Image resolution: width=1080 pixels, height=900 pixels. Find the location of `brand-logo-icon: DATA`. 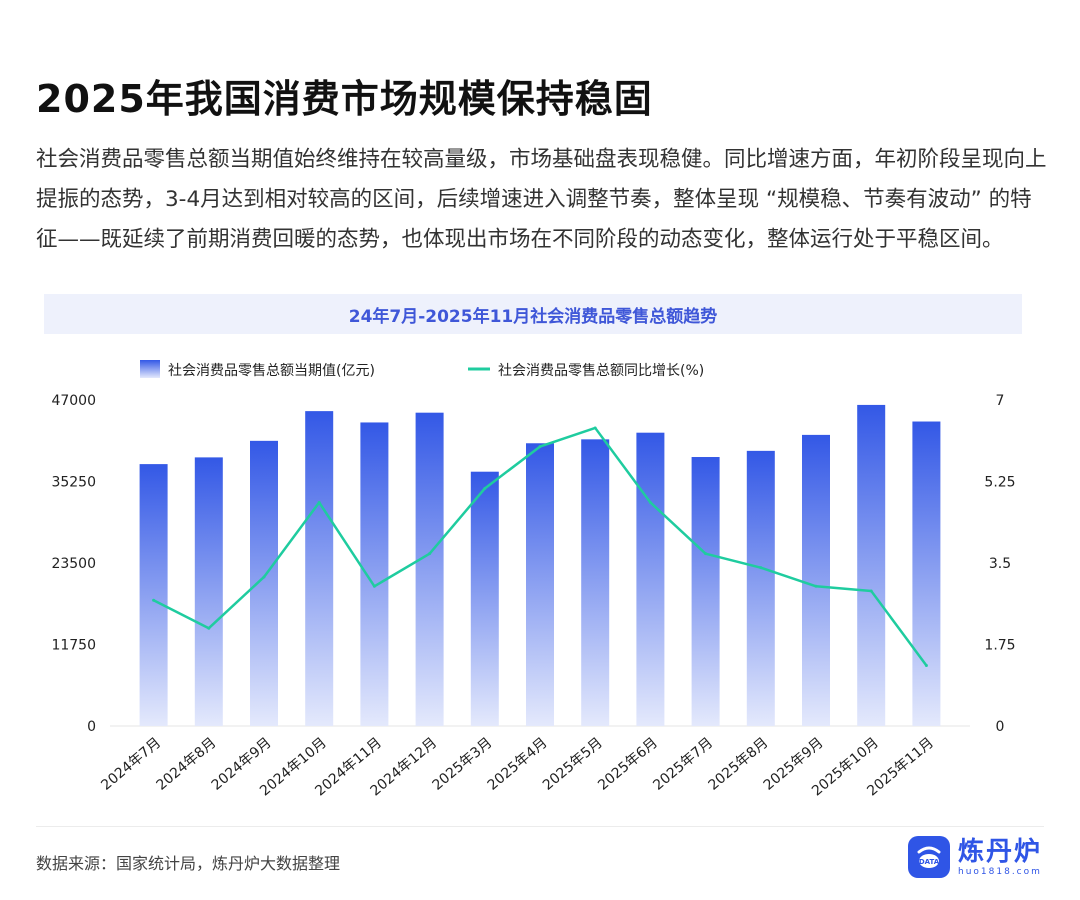

brand-logo-icon: DATA is located at coordinates (929, 857).